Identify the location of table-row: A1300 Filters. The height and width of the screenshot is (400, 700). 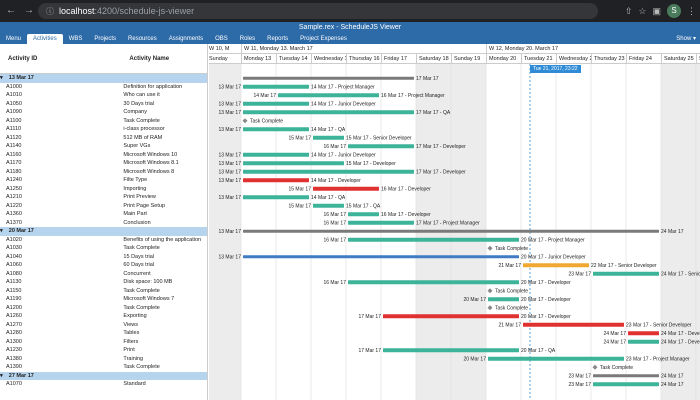
(103, 342).